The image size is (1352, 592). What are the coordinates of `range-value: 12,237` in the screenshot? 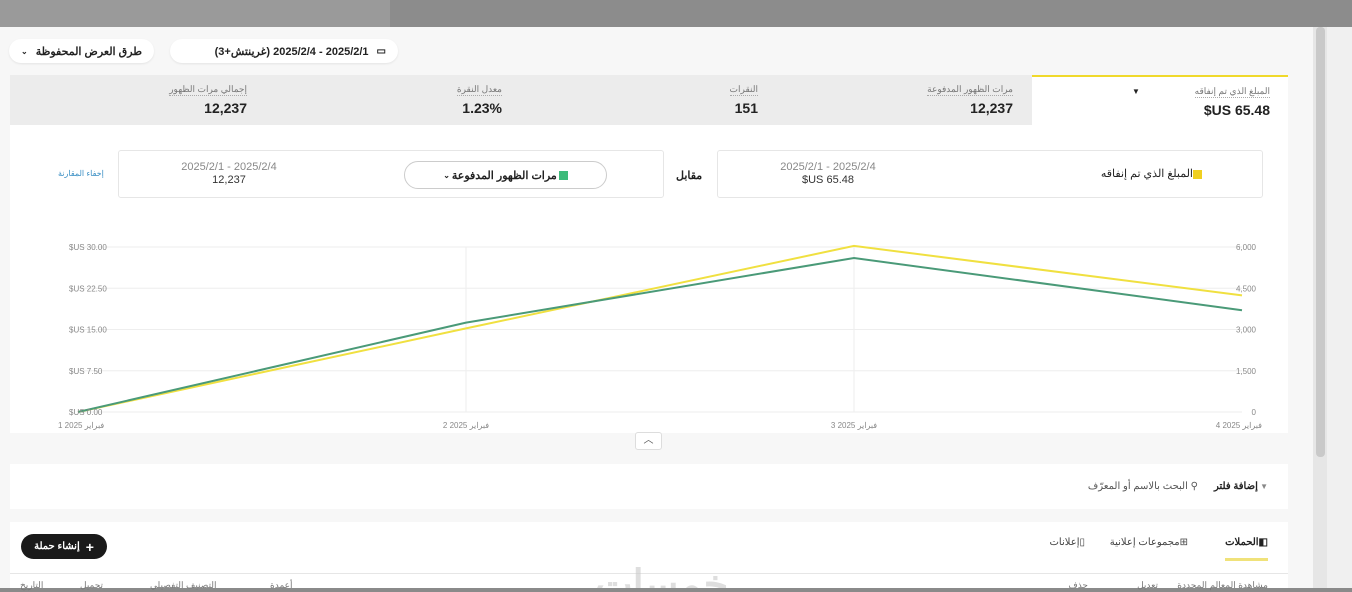 It's located at (229, 180).